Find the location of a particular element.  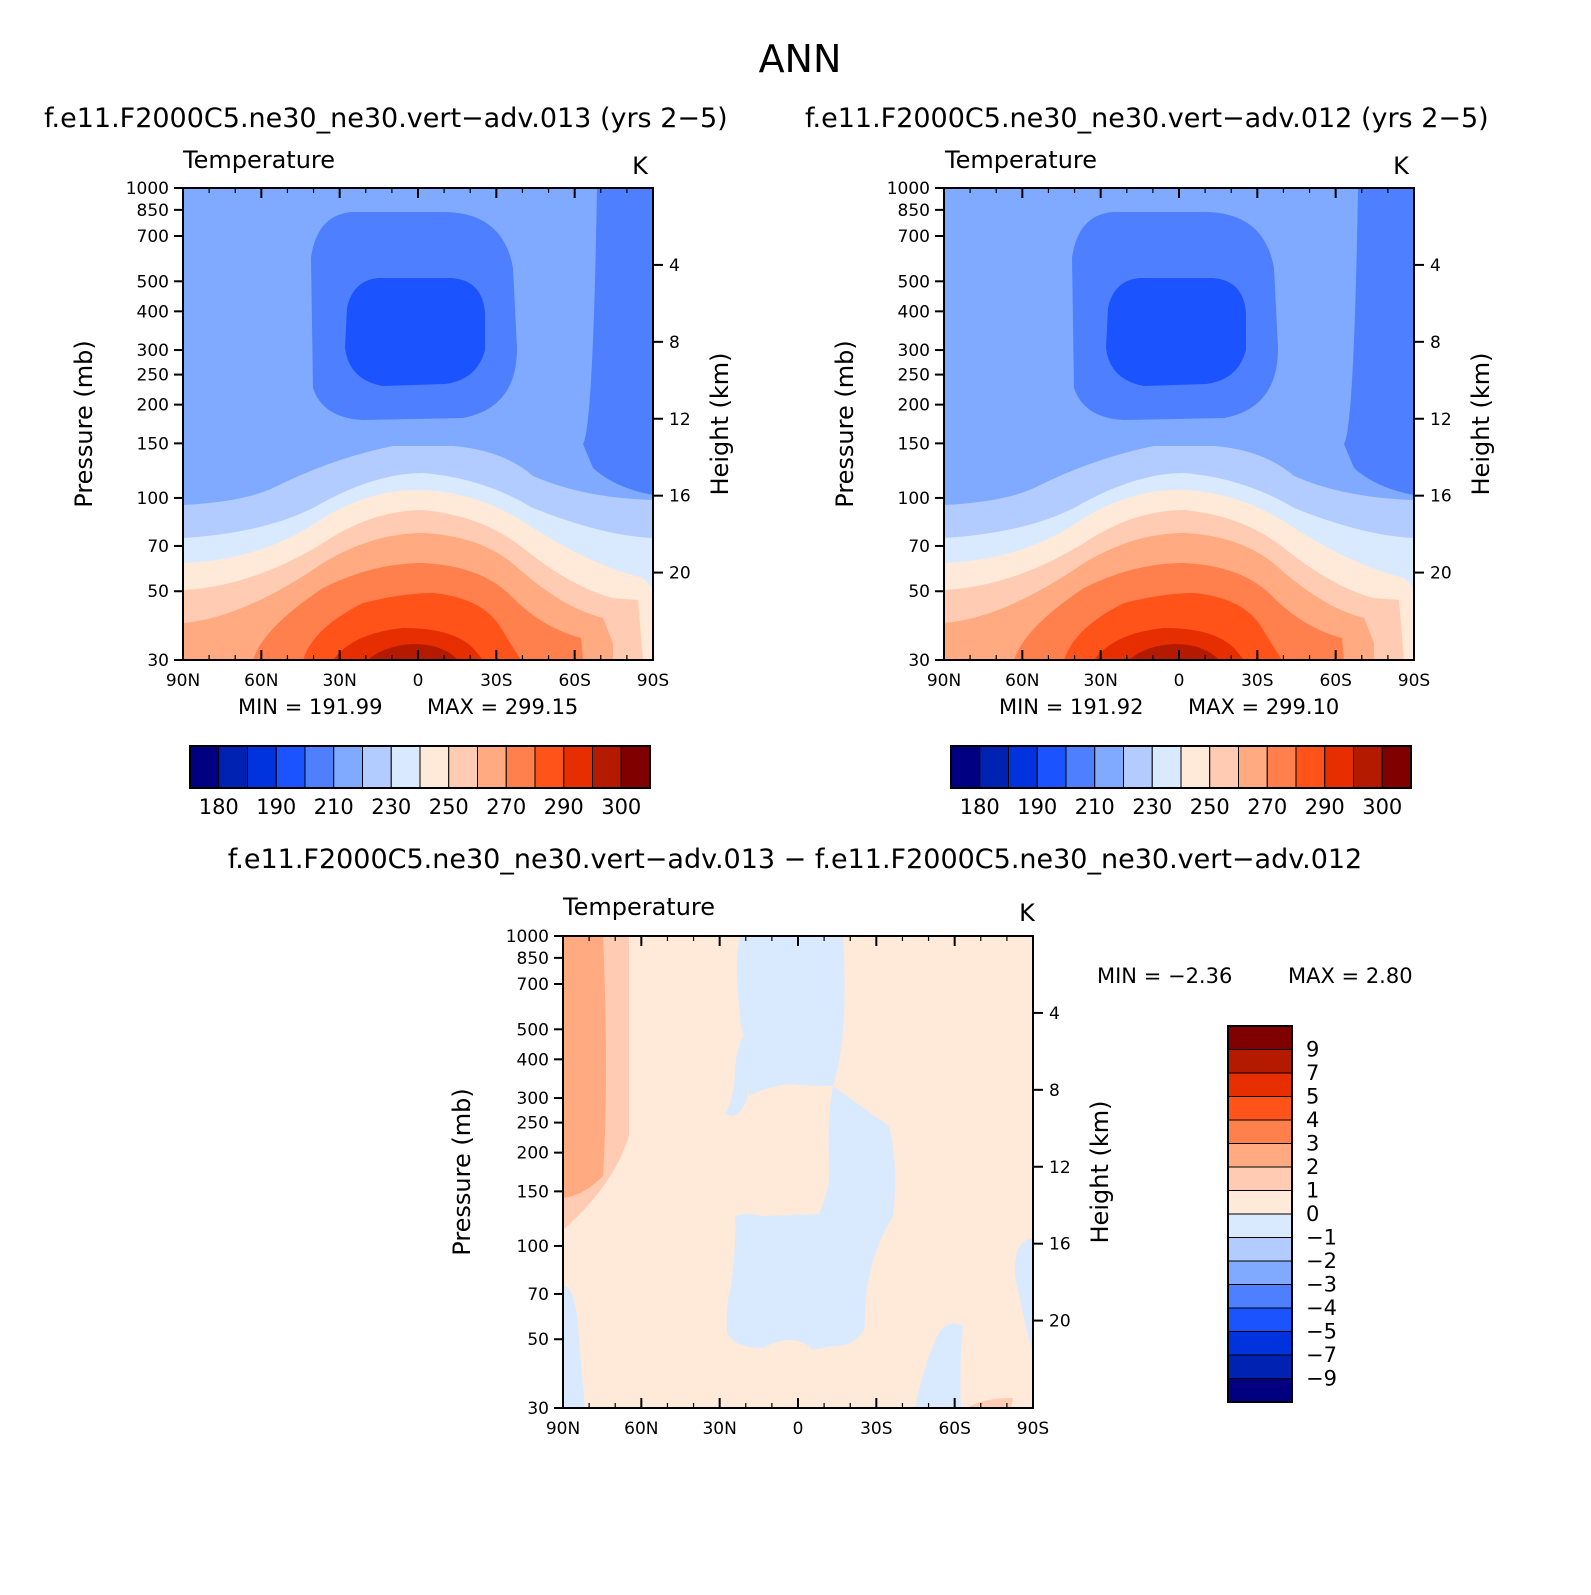

panel-3-colorbar-label: 4 is located at coordinates (1312, 1120).